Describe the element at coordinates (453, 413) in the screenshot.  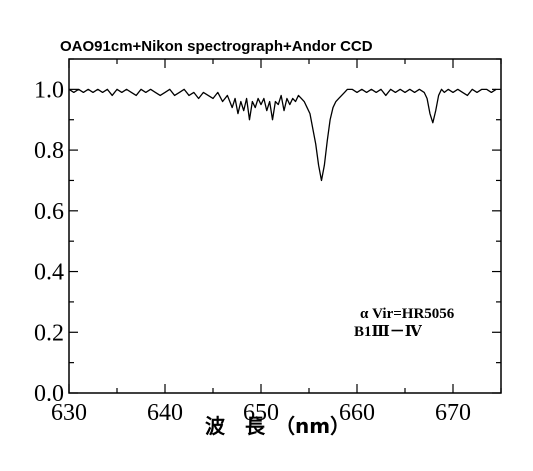
I see `x-tick-label: 670` at that location.